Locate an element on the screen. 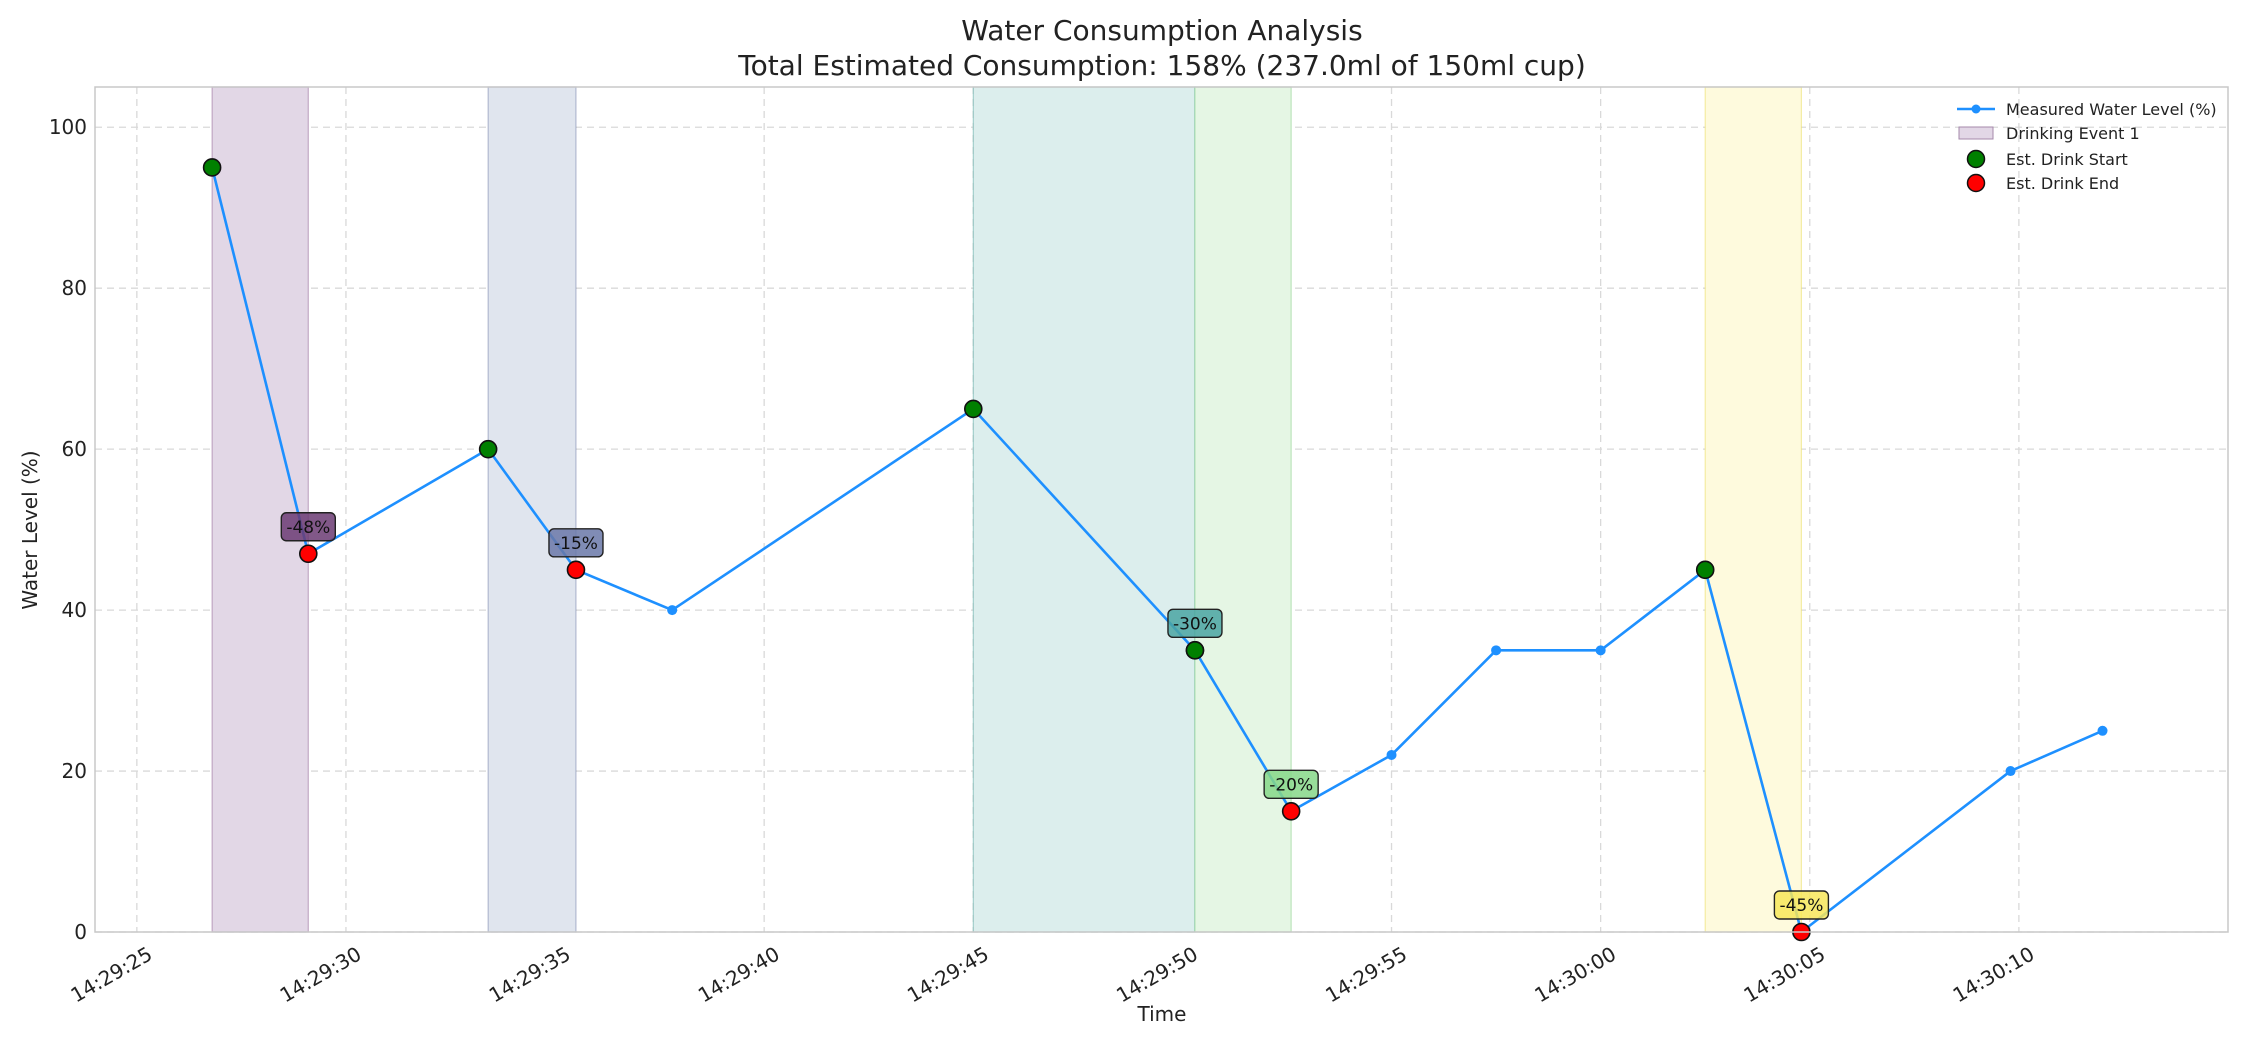 Image resolution: width=2250 pixels, height=1050 pixels. chart-title: Water Consumption Analysis is located at coordinates (1161, 30).